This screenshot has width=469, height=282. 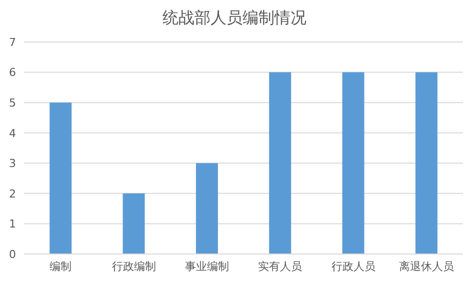 I want to click on x-tick-label: 事业编制, so click(x=206, y=266).